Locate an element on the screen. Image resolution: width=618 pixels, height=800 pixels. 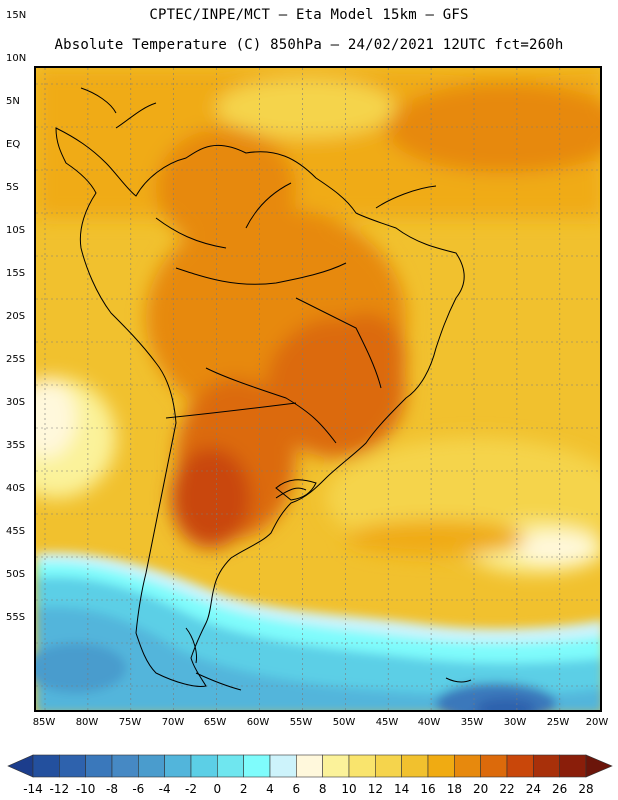
lat-label-eq: EQ is located at coordinates (13, 144).